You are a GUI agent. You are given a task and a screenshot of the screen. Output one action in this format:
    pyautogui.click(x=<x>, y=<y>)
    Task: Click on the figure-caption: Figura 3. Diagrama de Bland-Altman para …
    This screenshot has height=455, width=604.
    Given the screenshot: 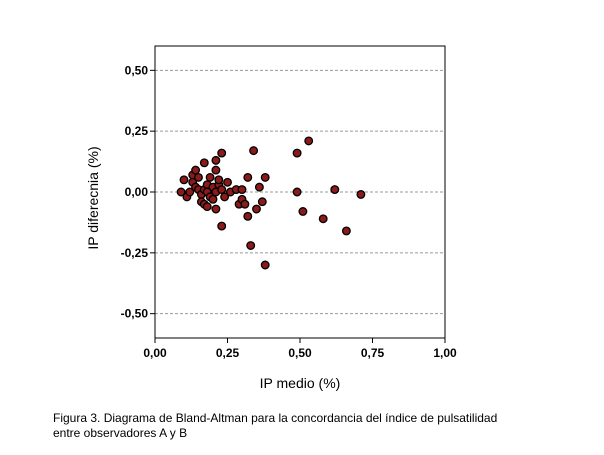 What is the action you would take?
    pyautogui.click(x=323, y=426)
    